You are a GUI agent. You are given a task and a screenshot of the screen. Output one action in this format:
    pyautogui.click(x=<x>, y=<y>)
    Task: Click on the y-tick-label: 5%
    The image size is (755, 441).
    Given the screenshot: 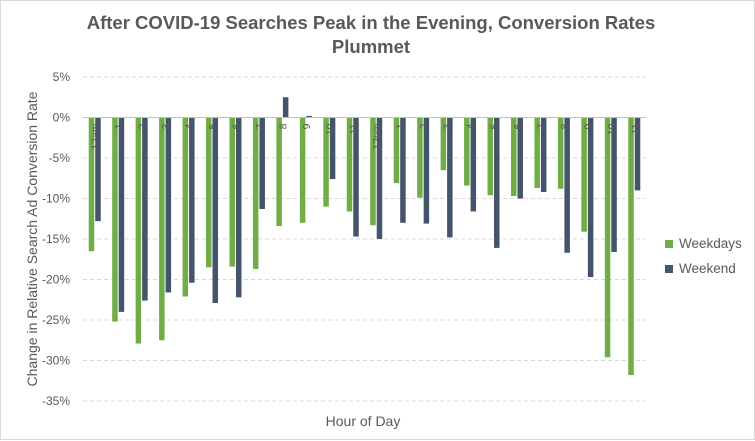 What is the action you would take?
    pyautogui.click(x=62, y=77)
    